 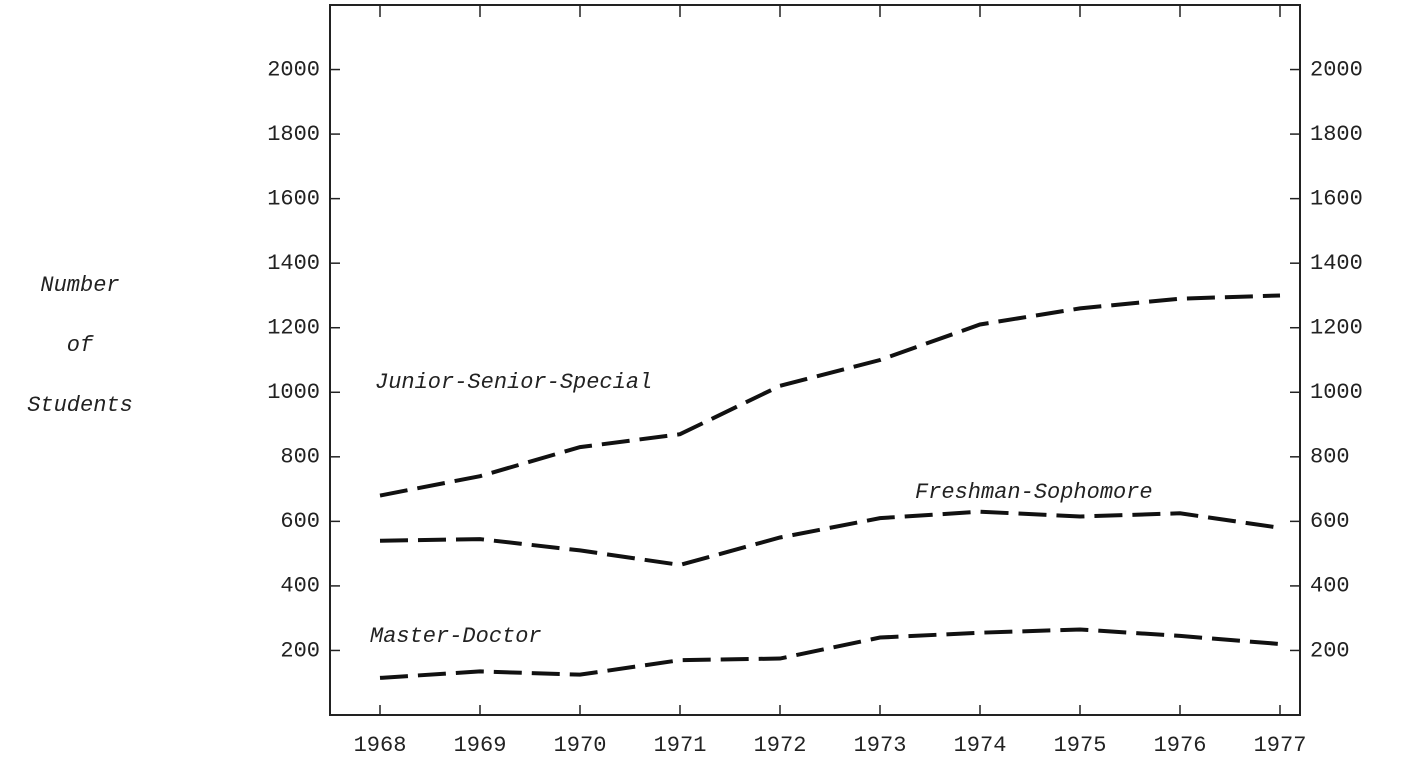 What do you see at coordinates (1336, 328) in the screenshot?
I see `y2-tick-label: 1200` at bounding box center [1336, 328].